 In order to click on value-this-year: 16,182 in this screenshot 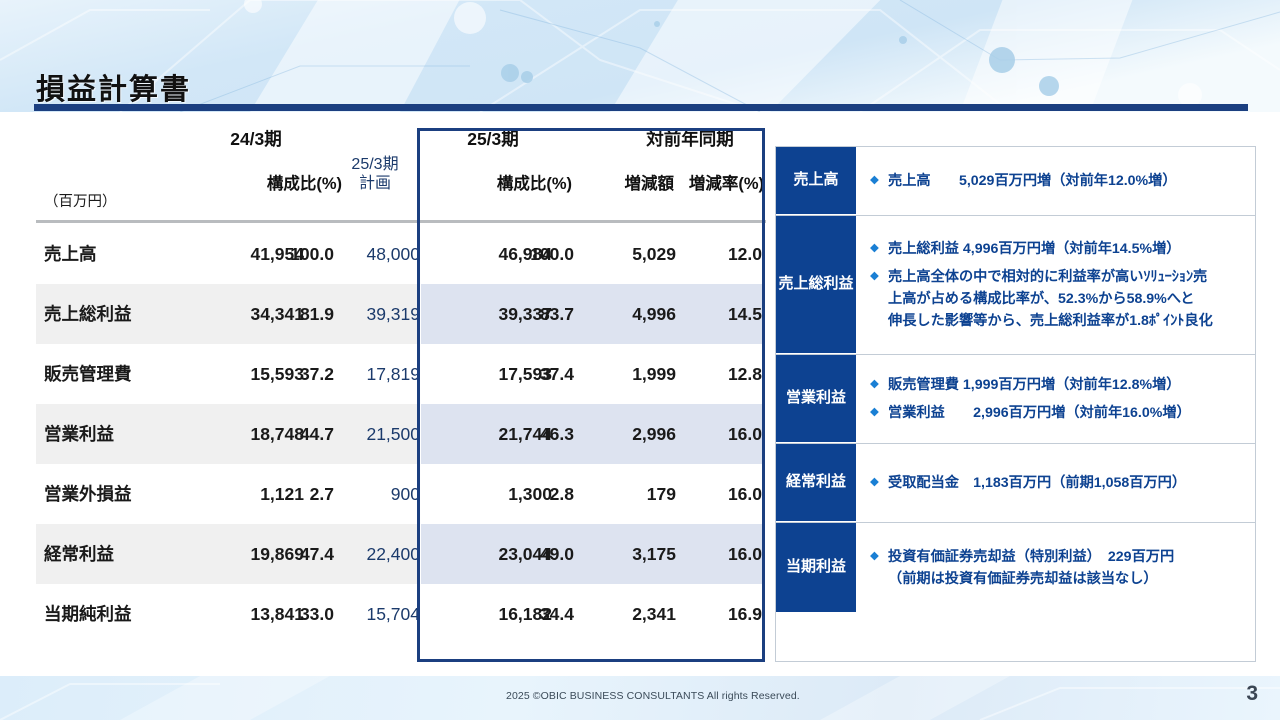, I will do `click(525, 614)`.